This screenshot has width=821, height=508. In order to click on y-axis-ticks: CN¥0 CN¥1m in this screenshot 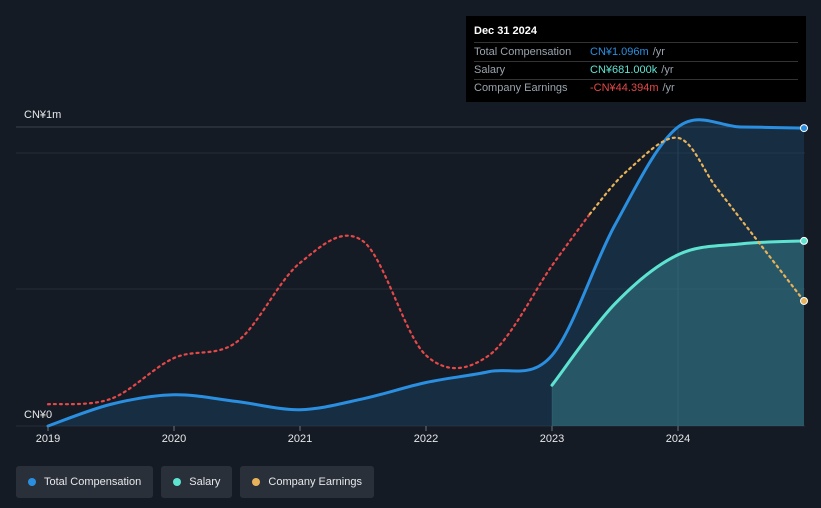, I will do `click(42, 265)`.